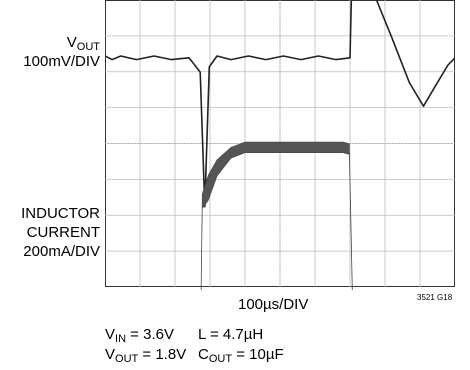 The height and width of the screenshot is (370, 470). I want to click on condition-vout: VOUT = 1.8V, so click(146, 355).